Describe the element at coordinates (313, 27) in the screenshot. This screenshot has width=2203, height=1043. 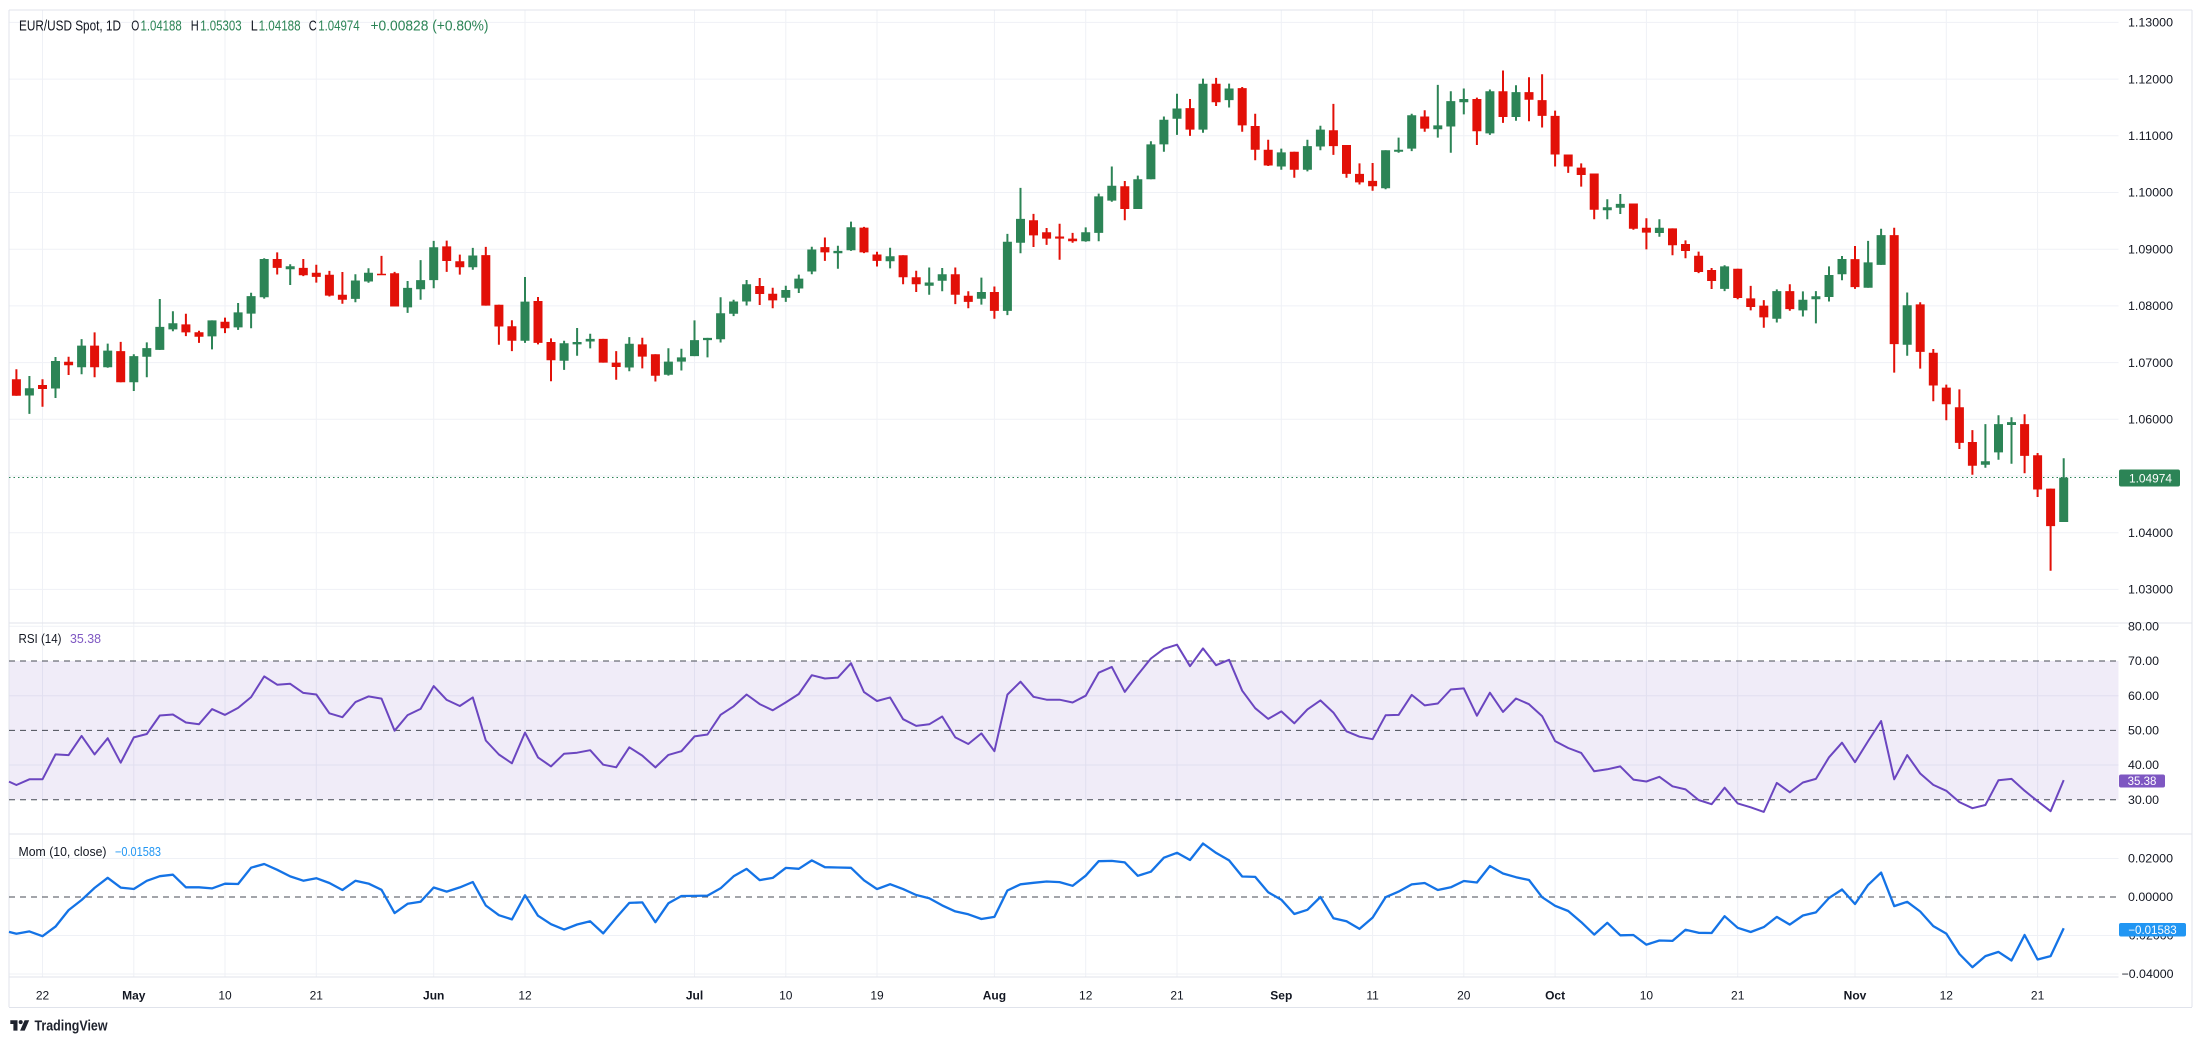
I see `svg-text: C` at that location.